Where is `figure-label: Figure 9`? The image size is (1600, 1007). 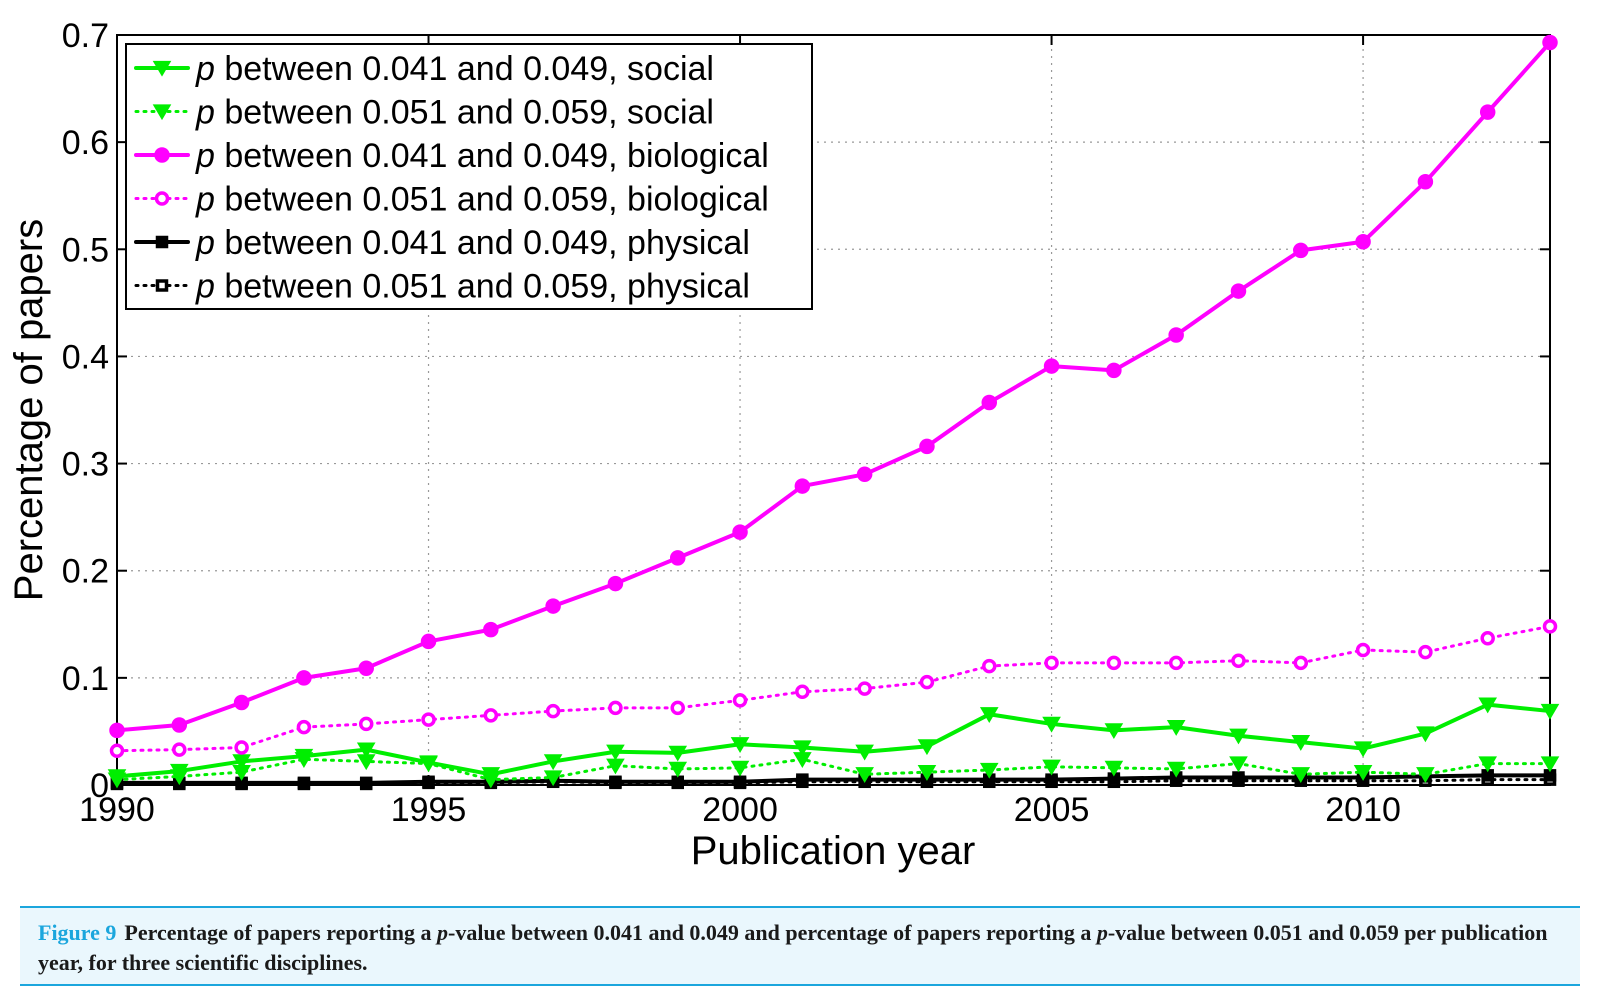 figure-label: Figure 9 is located at coordinates (77, 932).